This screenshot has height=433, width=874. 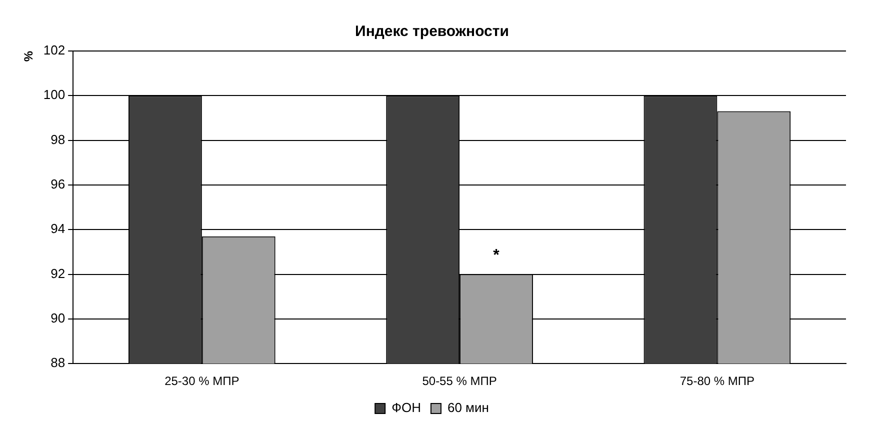 I want to click on legend-label: ФОН, so click(x=406, y=408).